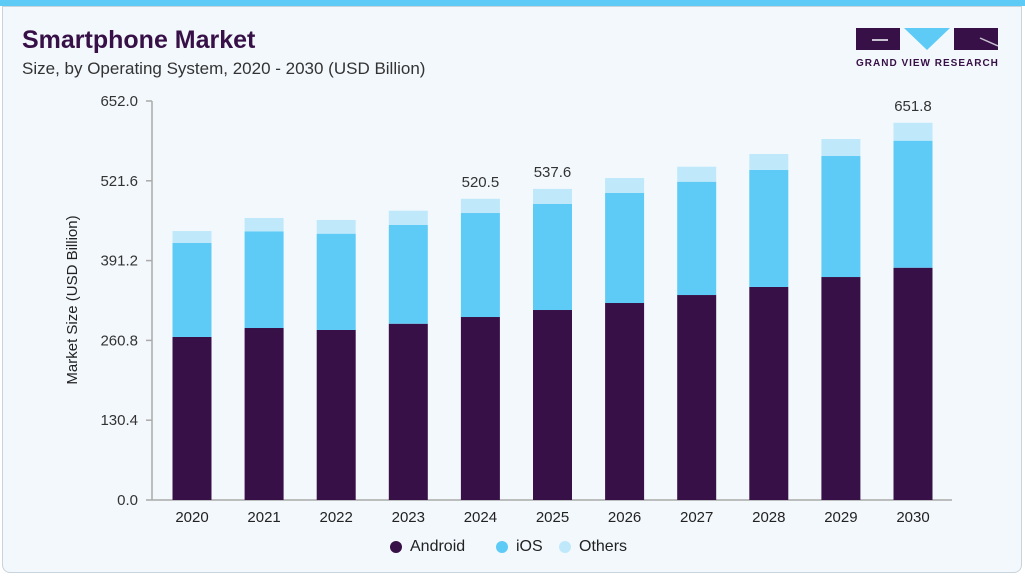 The image size is (1025, 576). What do you see at coordinates (841, 148) in the screenshot?
I see `bar-others-2029` at bounding box center [841, 148].